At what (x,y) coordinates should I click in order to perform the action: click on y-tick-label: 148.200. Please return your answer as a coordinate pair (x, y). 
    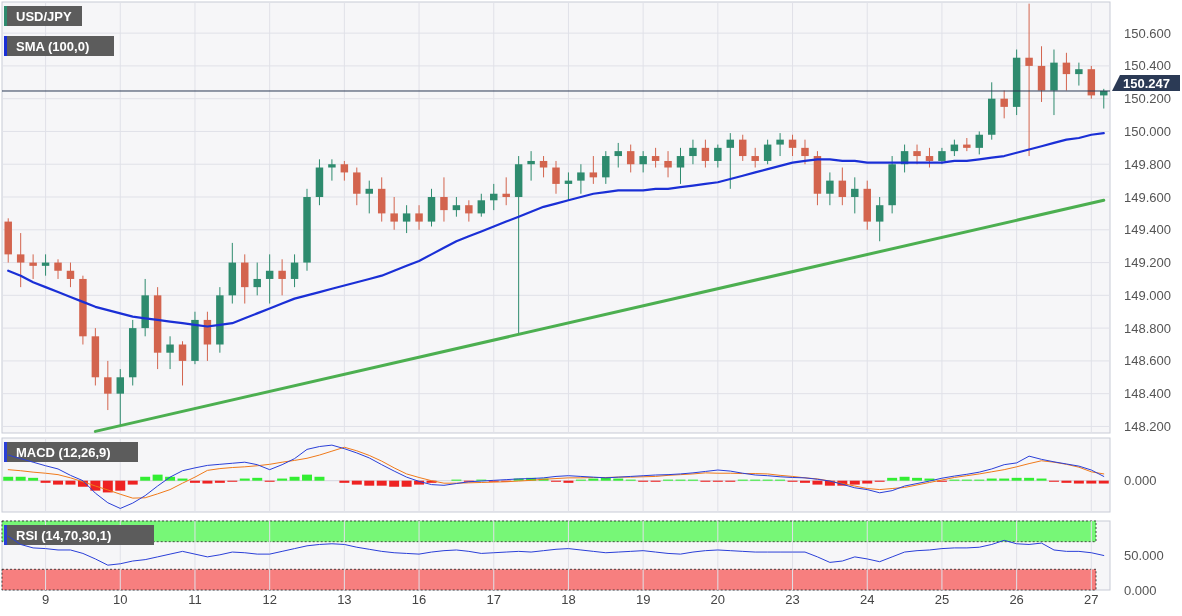
    Looking at the image, I should click on (1147, 426).